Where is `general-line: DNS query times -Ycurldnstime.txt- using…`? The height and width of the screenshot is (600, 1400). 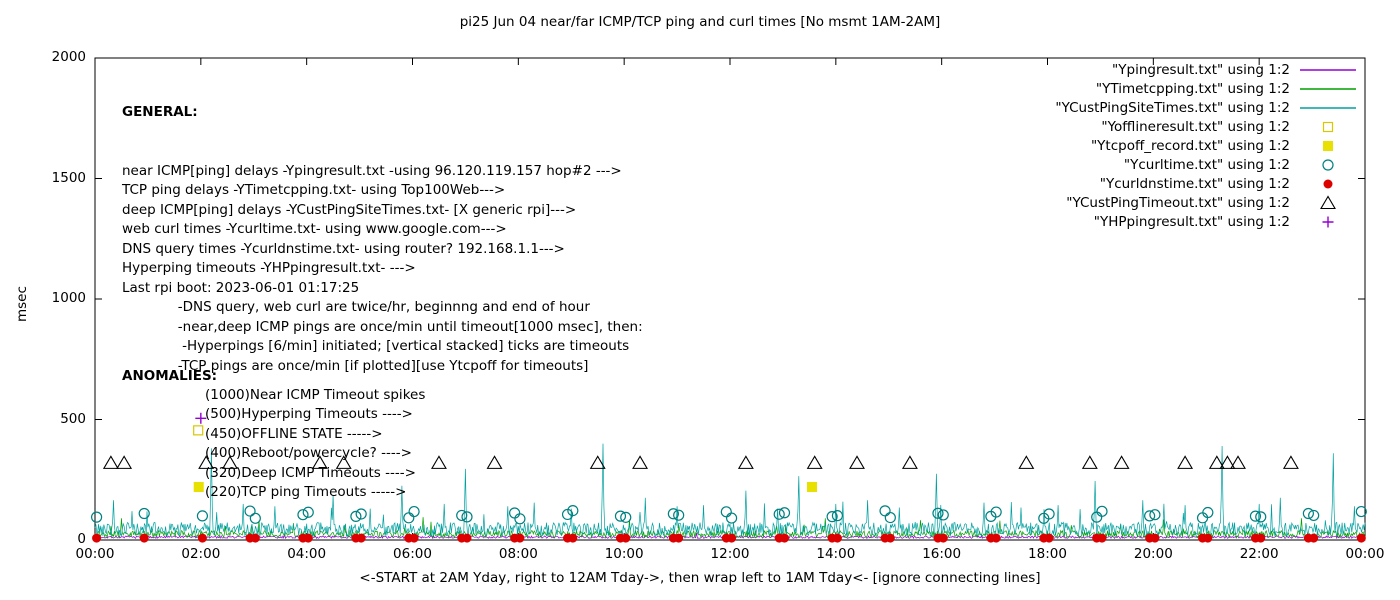 general-line: DNS query times -Ycurldnstime.txt- using… is located at coordinates (343, 248).